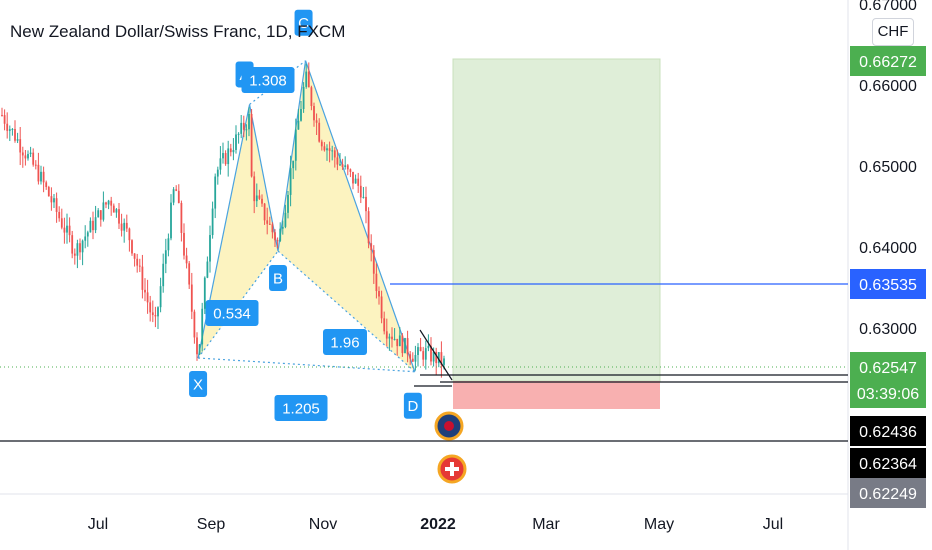 The height and width of the screenshot is (550, 932). What do you see at coordinates (303, 22) in the screenshot?
I see `point-label-c: C` at bounding box center [303, 22].